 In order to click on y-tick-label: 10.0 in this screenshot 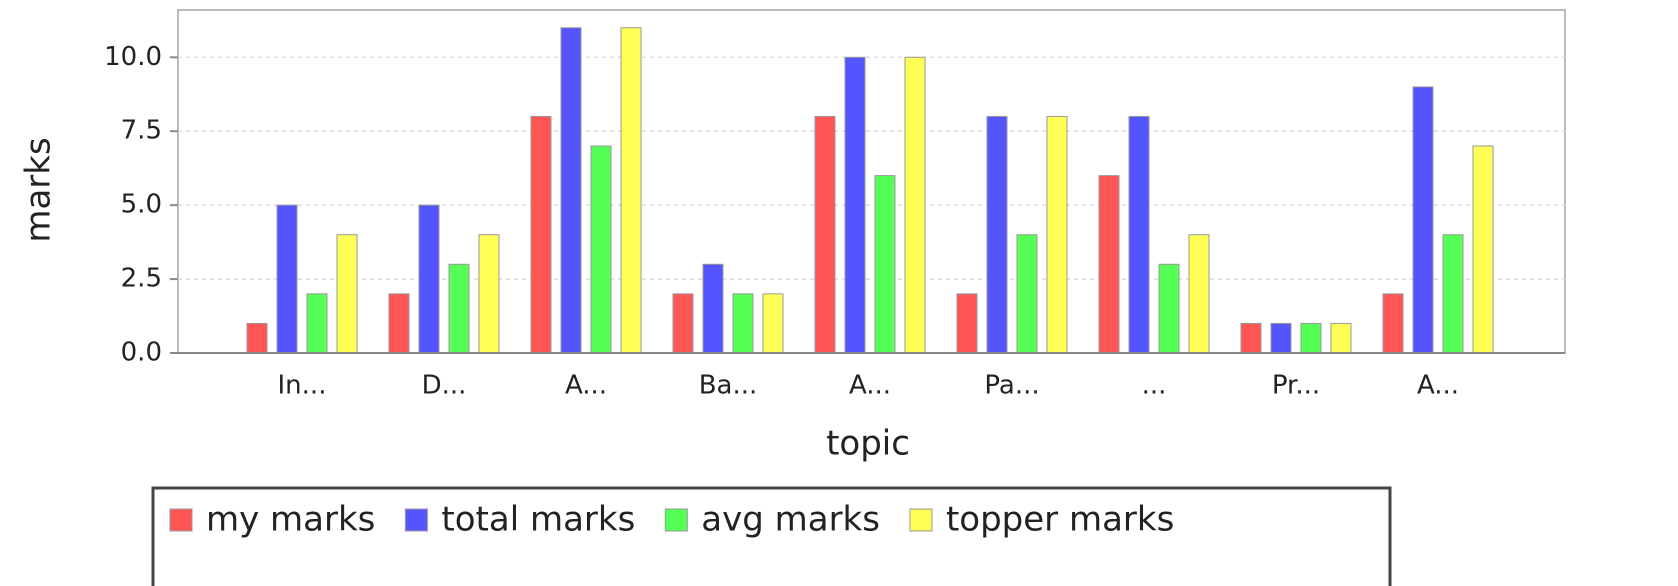, I will do `click(133, 57)`.